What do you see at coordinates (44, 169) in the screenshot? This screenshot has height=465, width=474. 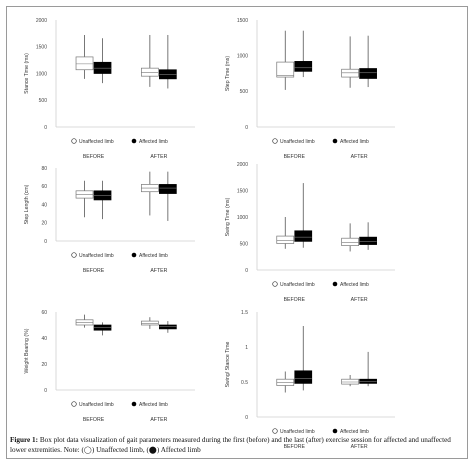 I see `y-tick-label: 80` at bounding box center [44, 169].